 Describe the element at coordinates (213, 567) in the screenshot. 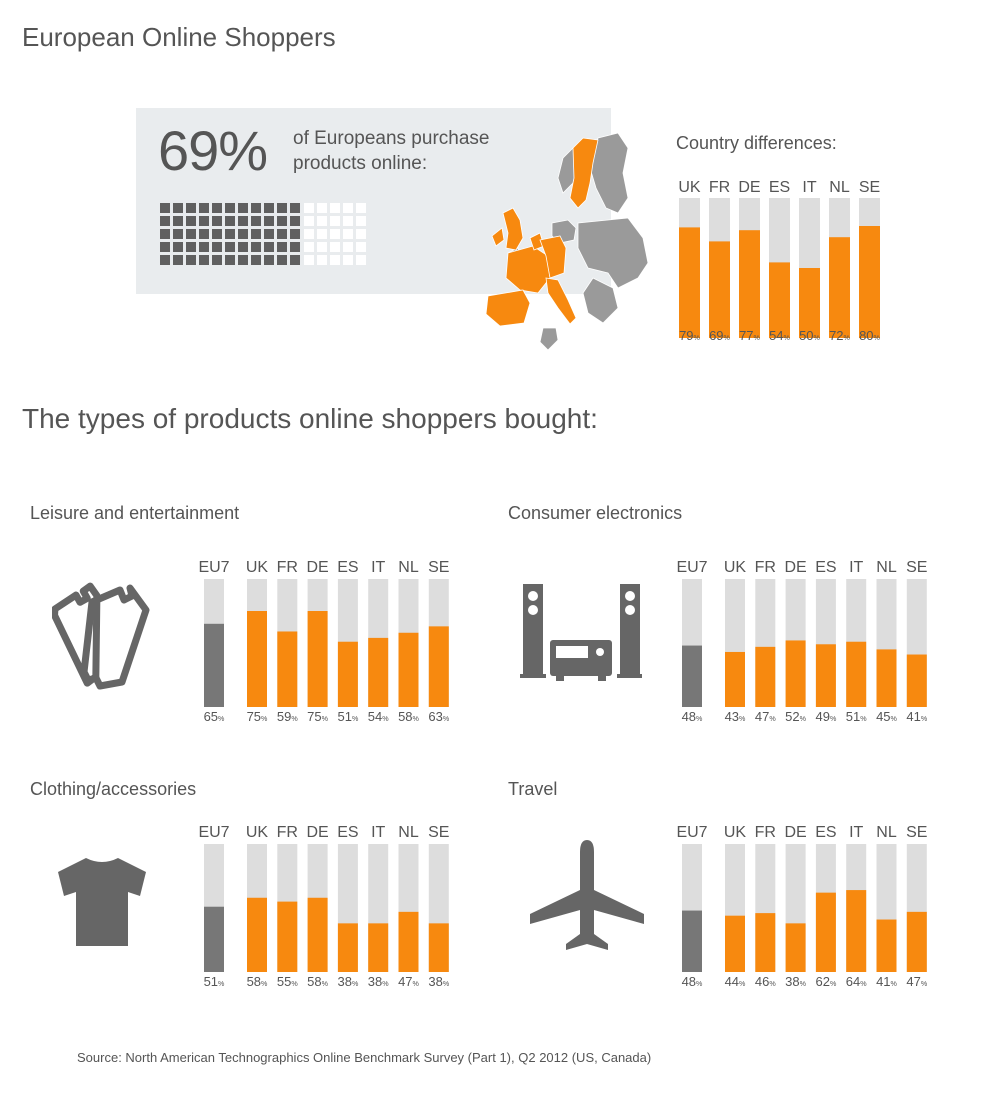

I see `category-label: EU7` at that location.